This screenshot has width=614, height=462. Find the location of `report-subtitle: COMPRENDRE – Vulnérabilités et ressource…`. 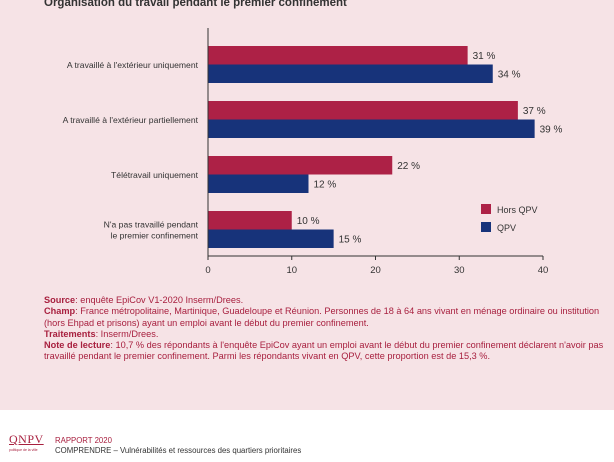

report-subtitle: COMPRENDRE – Vulnérabilités et ressource… is located at coordinates (178, 450).